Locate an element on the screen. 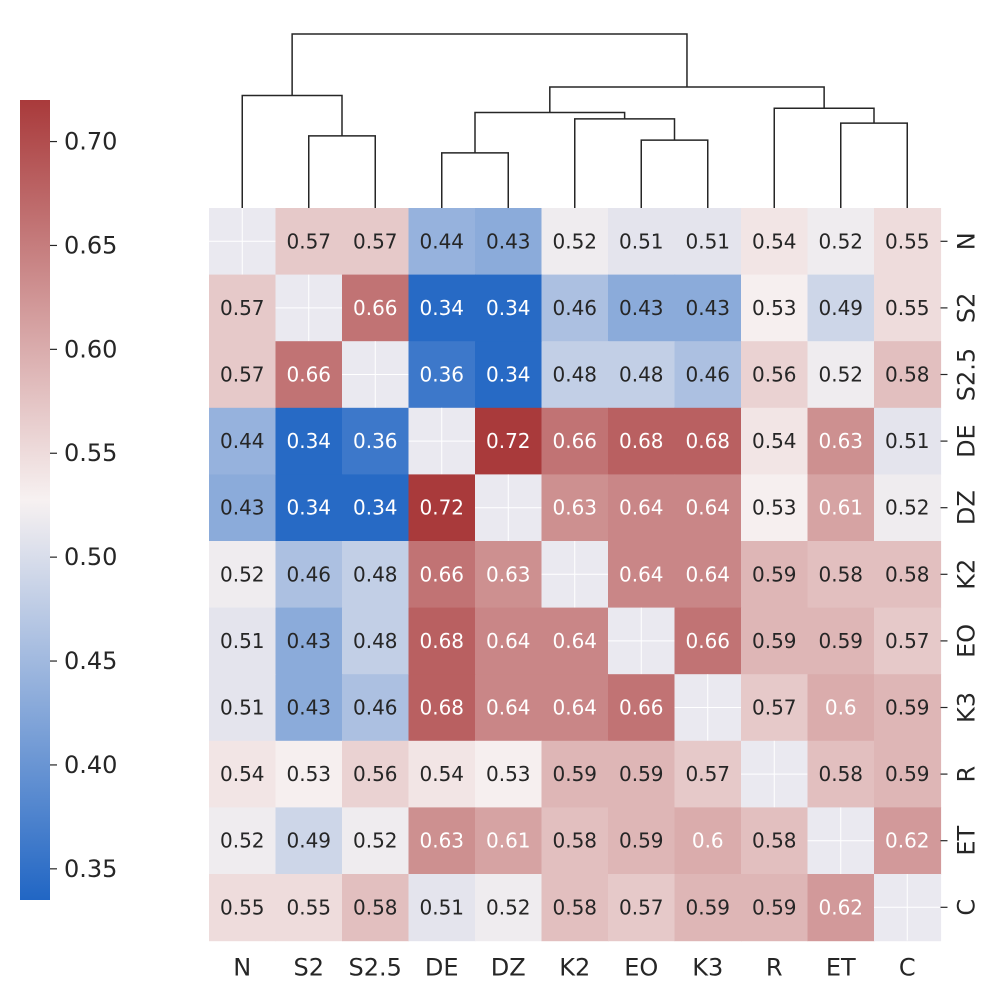 This screenshot has width=1000, height=1000. x-tick-label: N is located at coordinates (242, 968).